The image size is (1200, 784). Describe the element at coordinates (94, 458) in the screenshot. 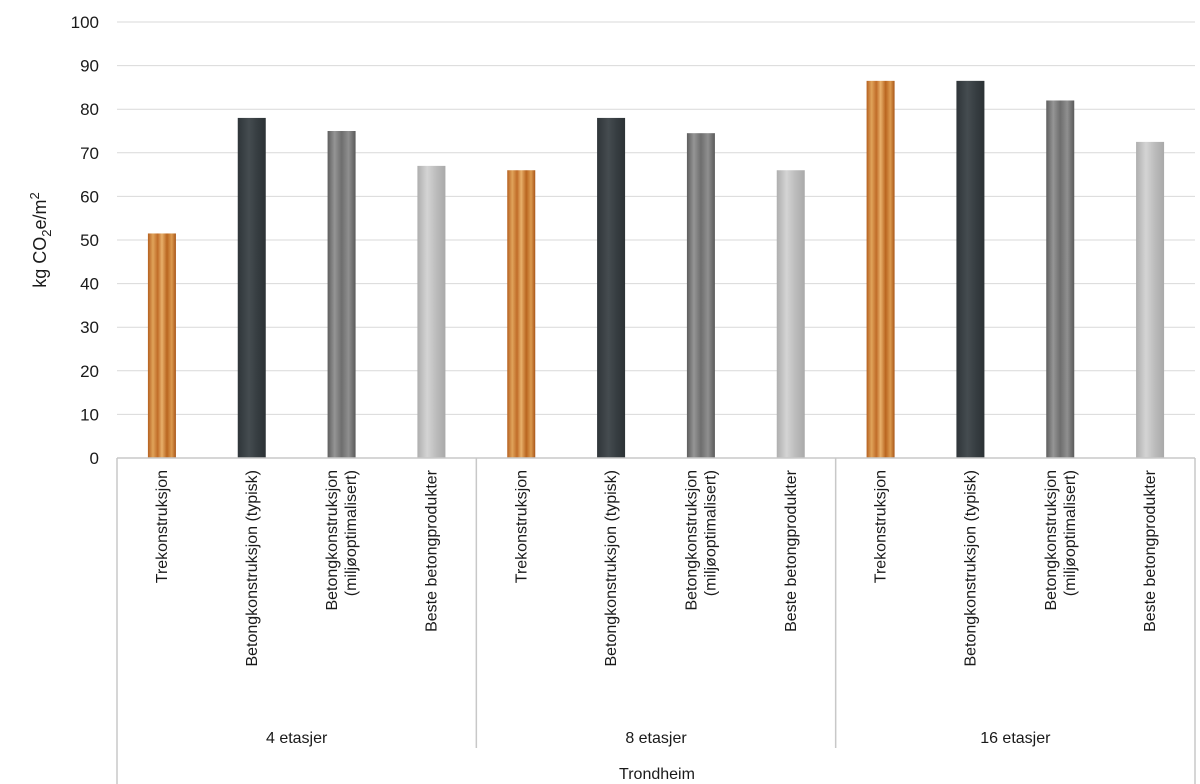

I see `y-tick-label: 0` at that location.